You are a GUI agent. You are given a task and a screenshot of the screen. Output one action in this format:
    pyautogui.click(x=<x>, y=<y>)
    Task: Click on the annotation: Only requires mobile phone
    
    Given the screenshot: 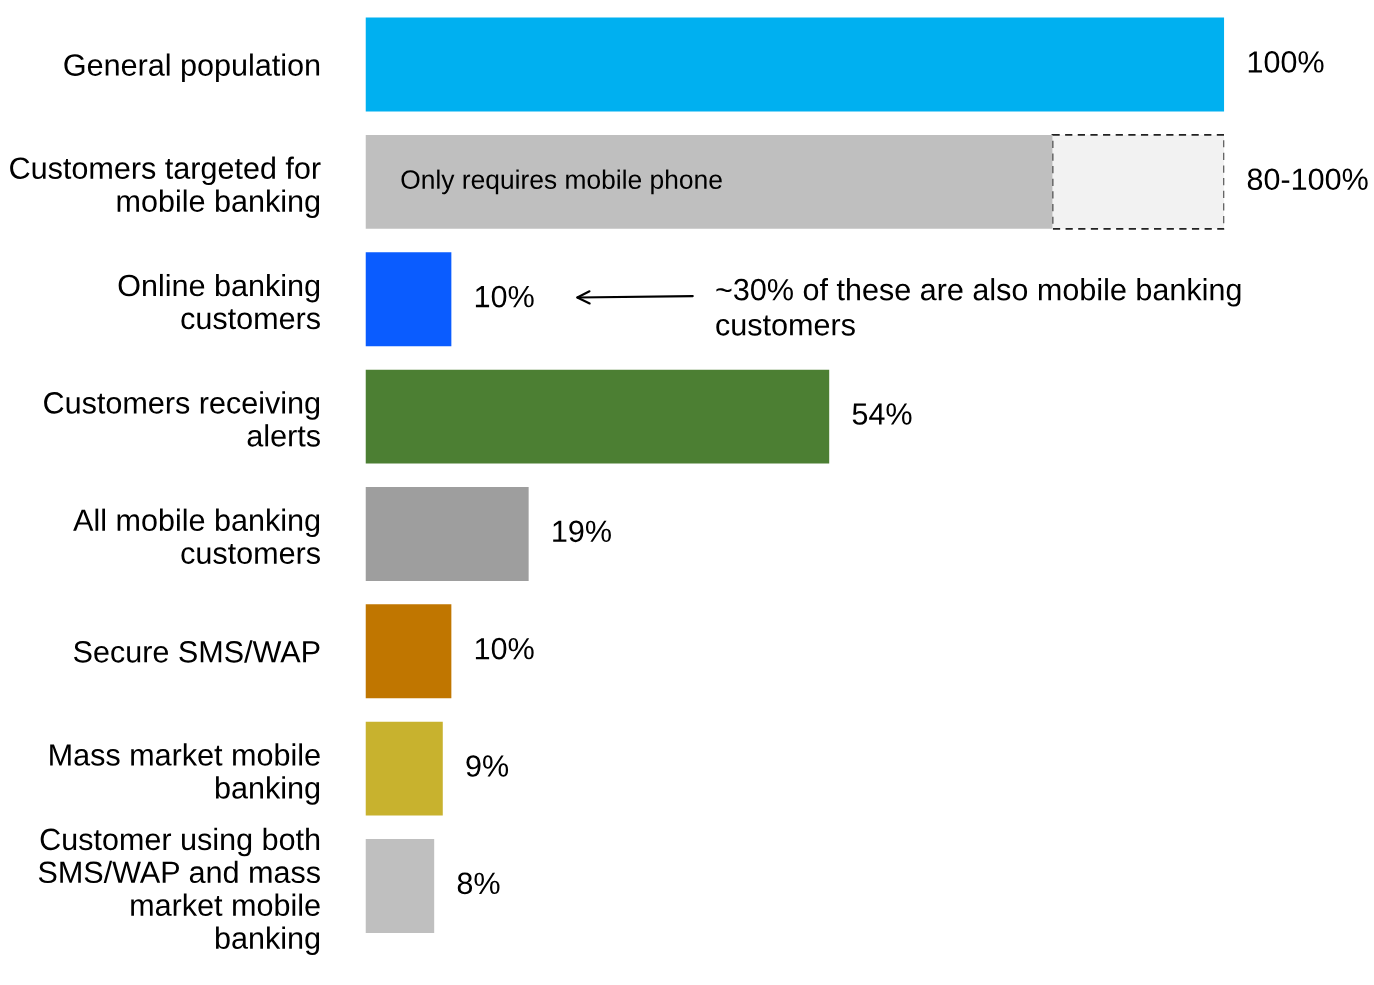 What is the action you would take?
    pyautogui.click(x=561, y=182)
    